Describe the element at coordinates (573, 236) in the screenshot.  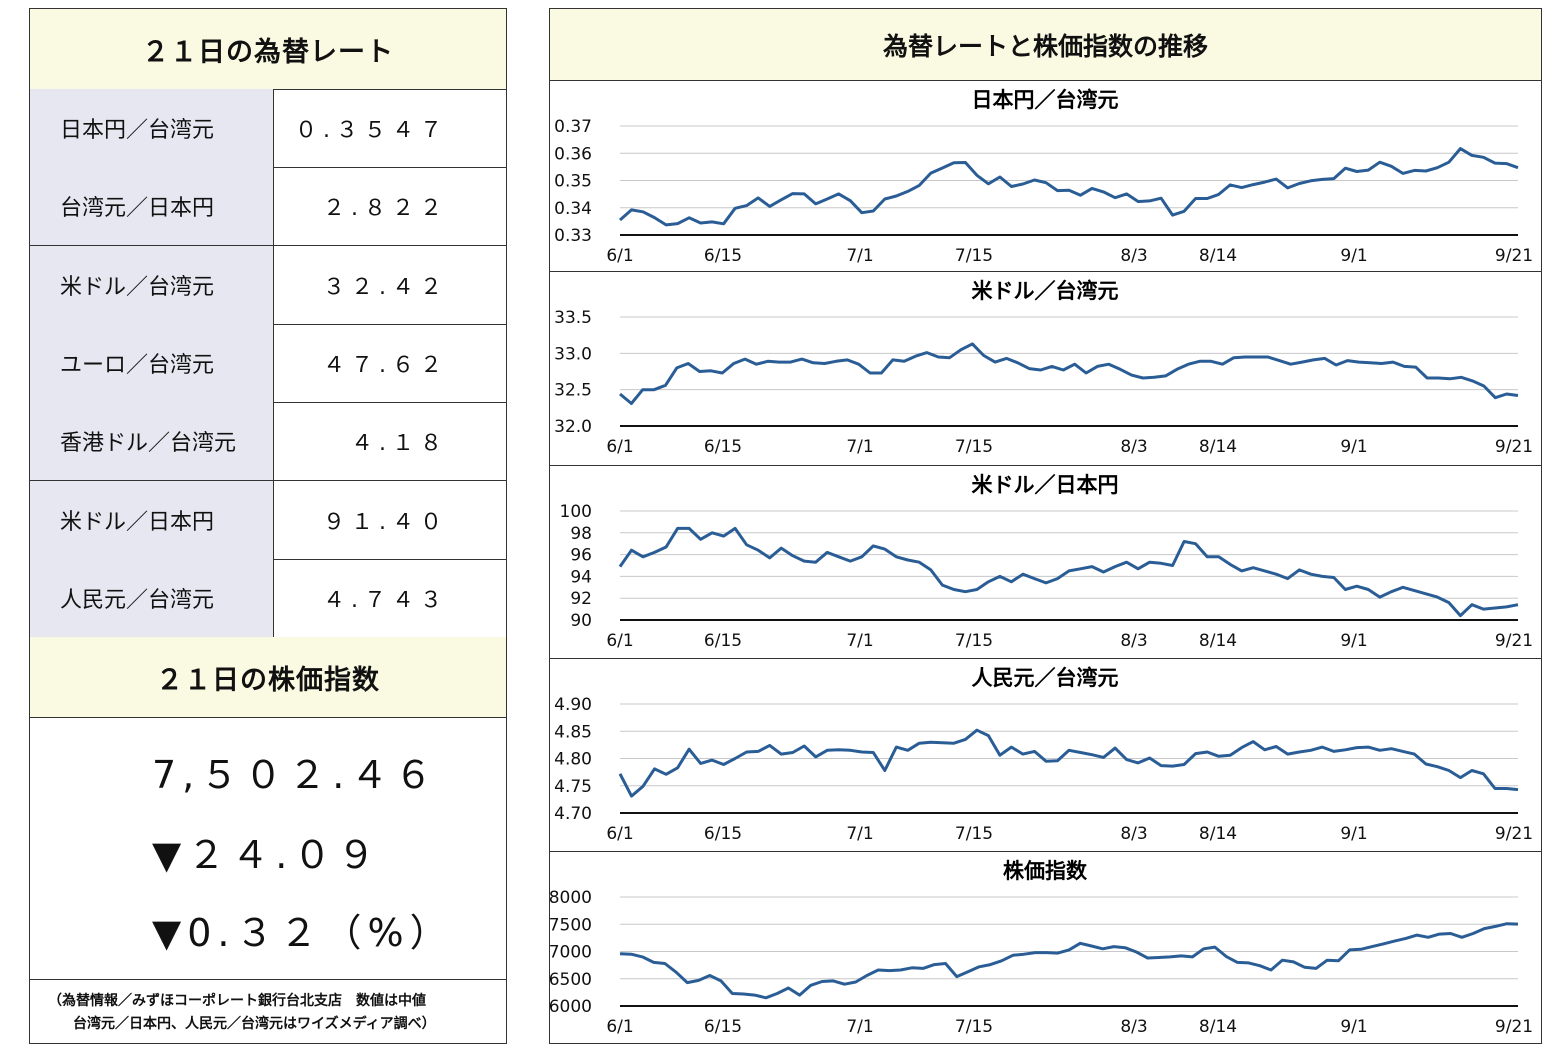
I see `y-tick-label: 0.33` at that location.